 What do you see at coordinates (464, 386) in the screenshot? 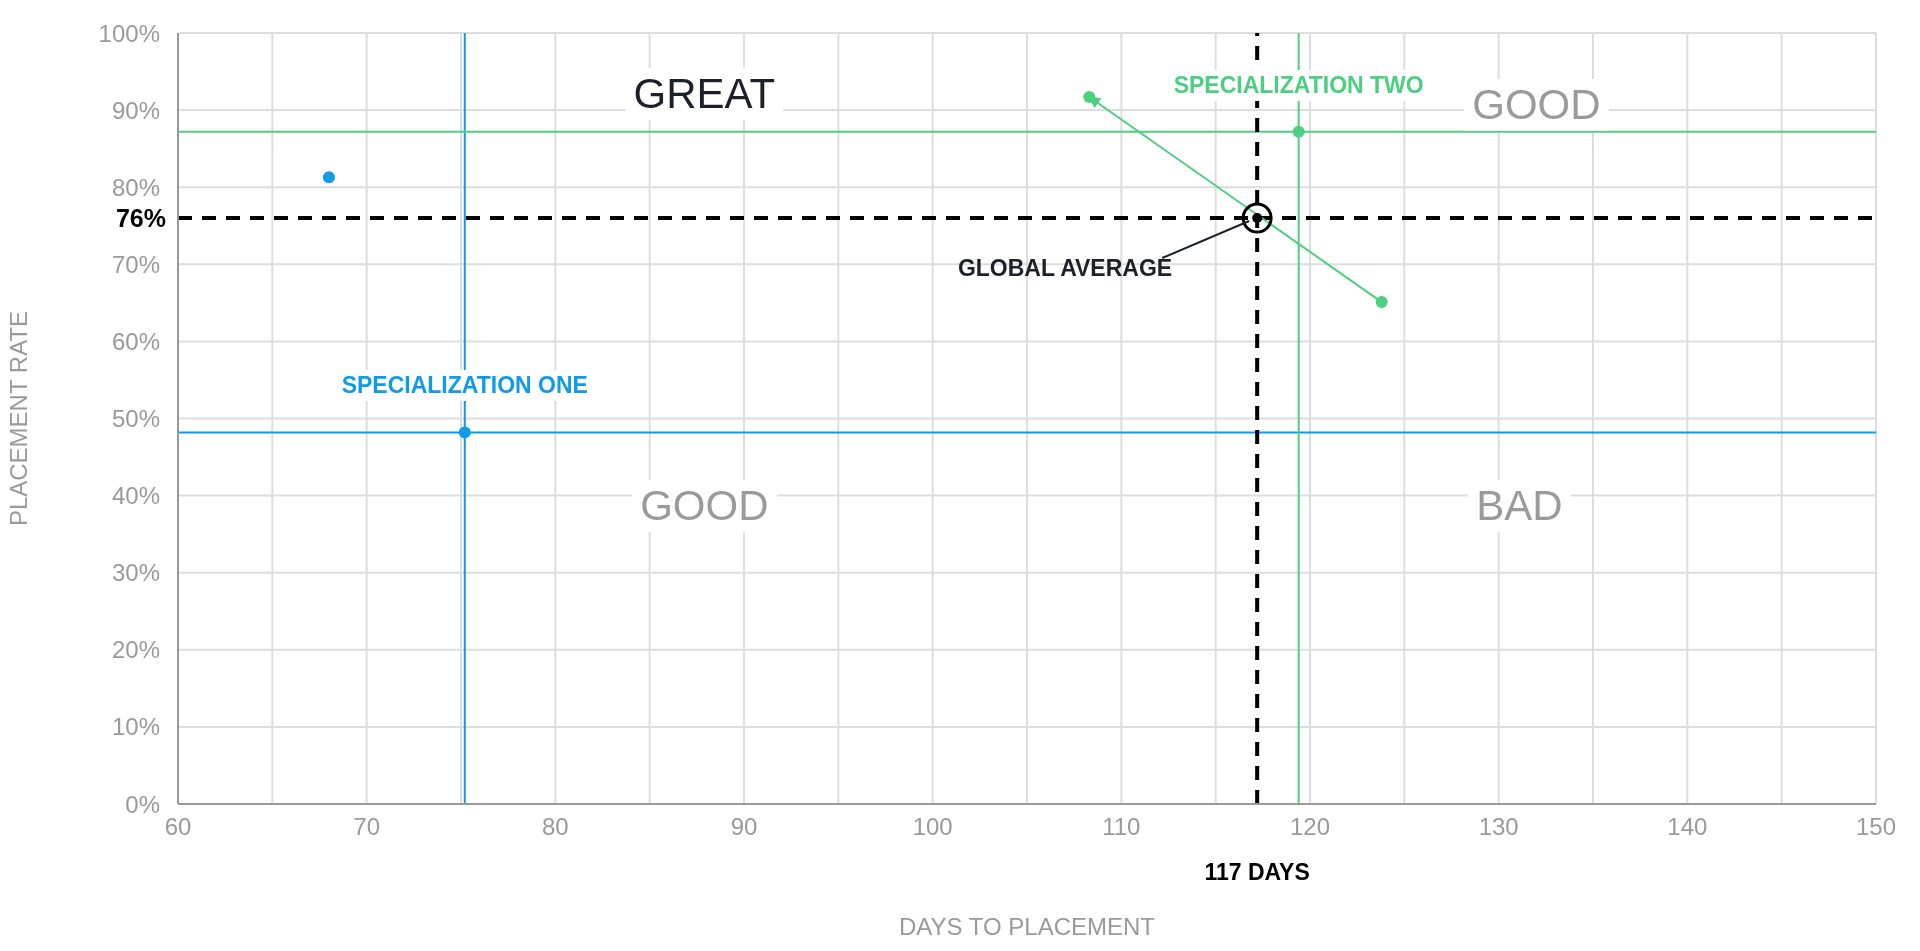
I see `series-label: SPECIALIZATION ONE` at bounding box center [464, 386].